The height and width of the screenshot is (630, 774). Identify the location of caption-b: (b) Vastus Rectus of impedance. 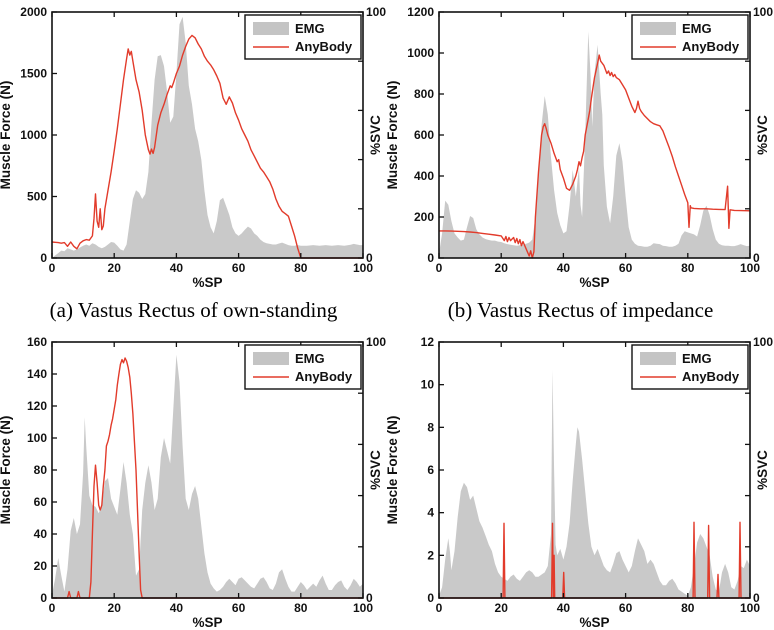
(580, 309).